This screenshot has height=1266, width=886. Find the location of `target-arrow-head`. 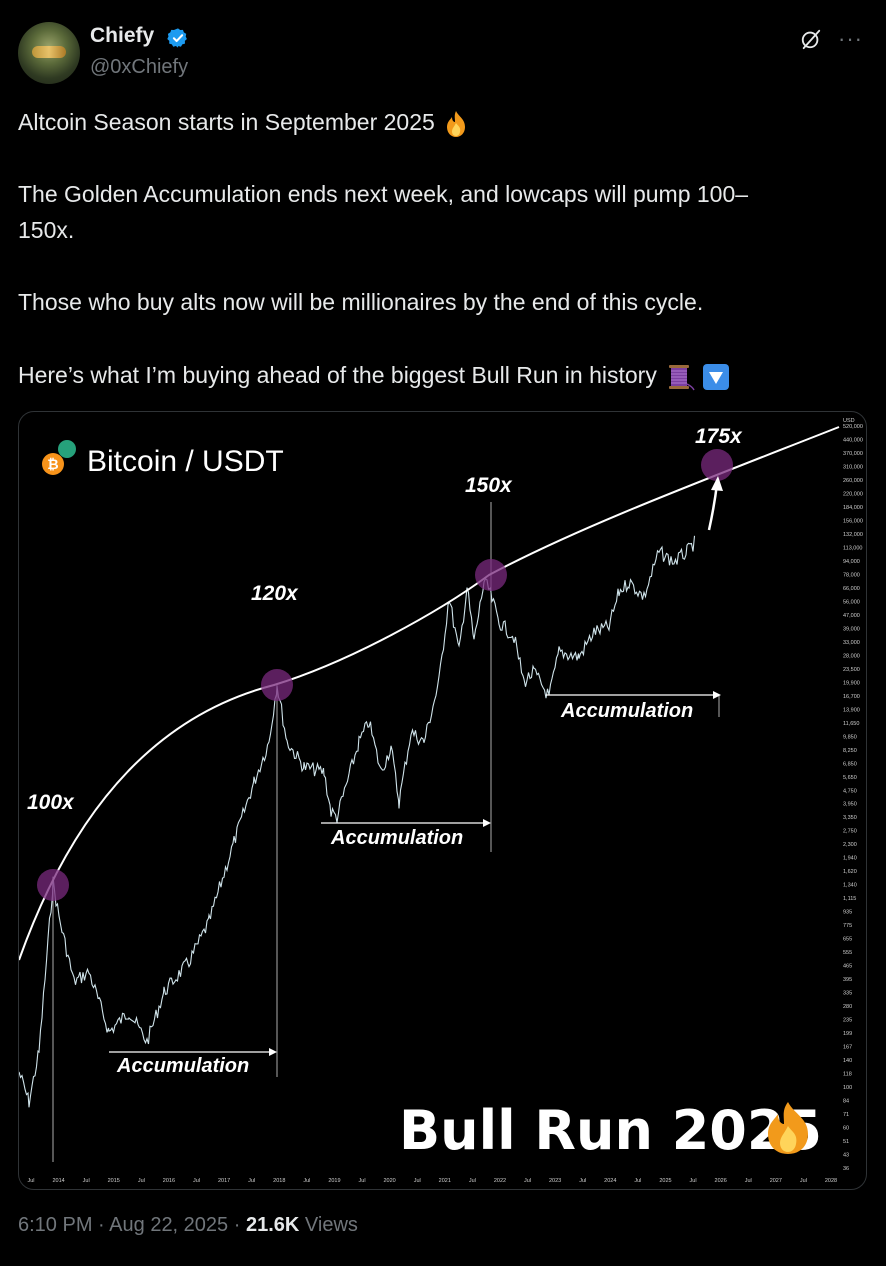

target-arrow-head is located at coordinates (717, 483).